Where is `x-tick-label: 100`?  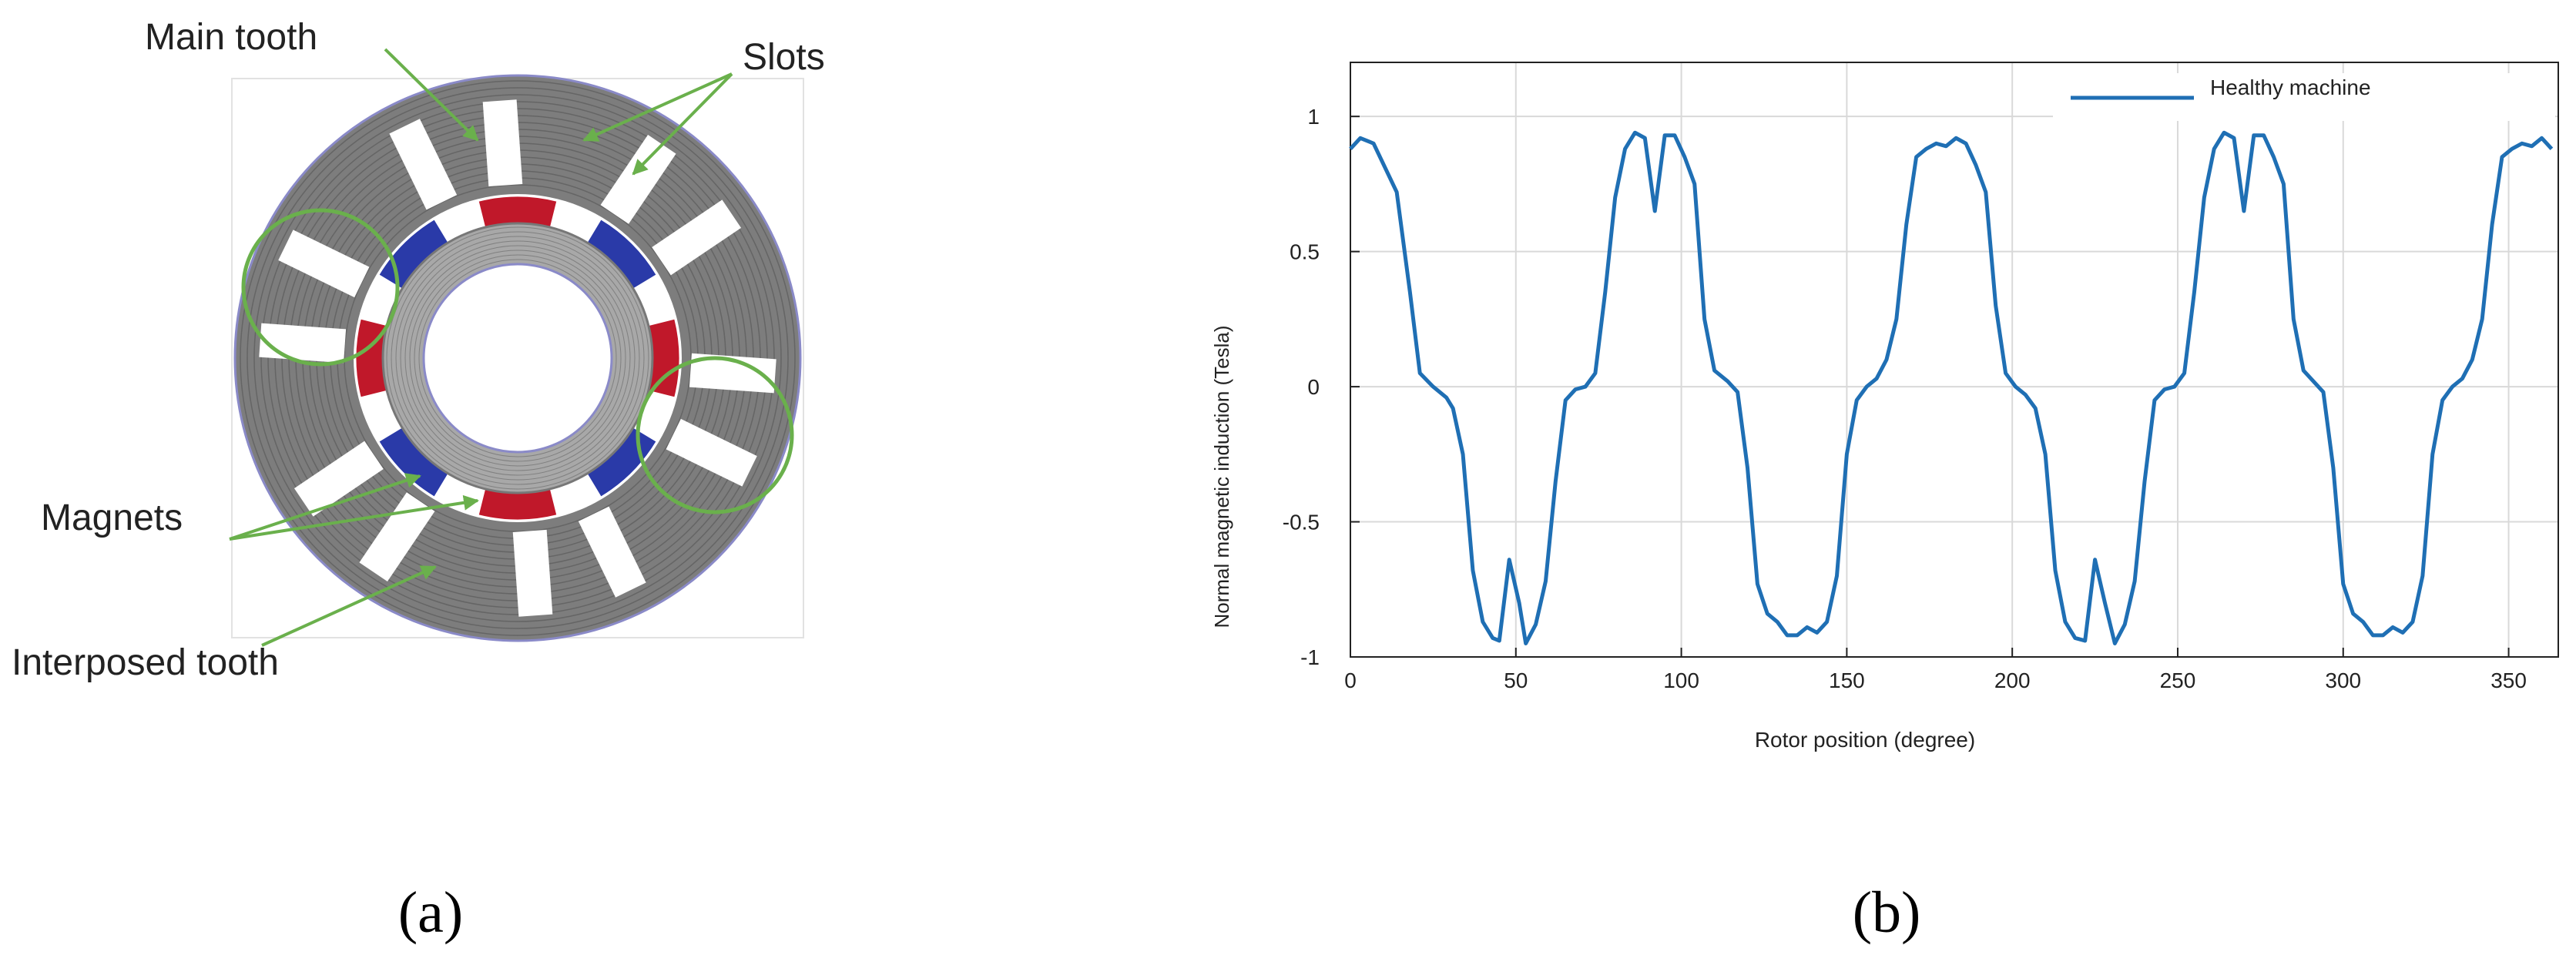
x-tick-label: 100 is located at coordinates (1681, 680).